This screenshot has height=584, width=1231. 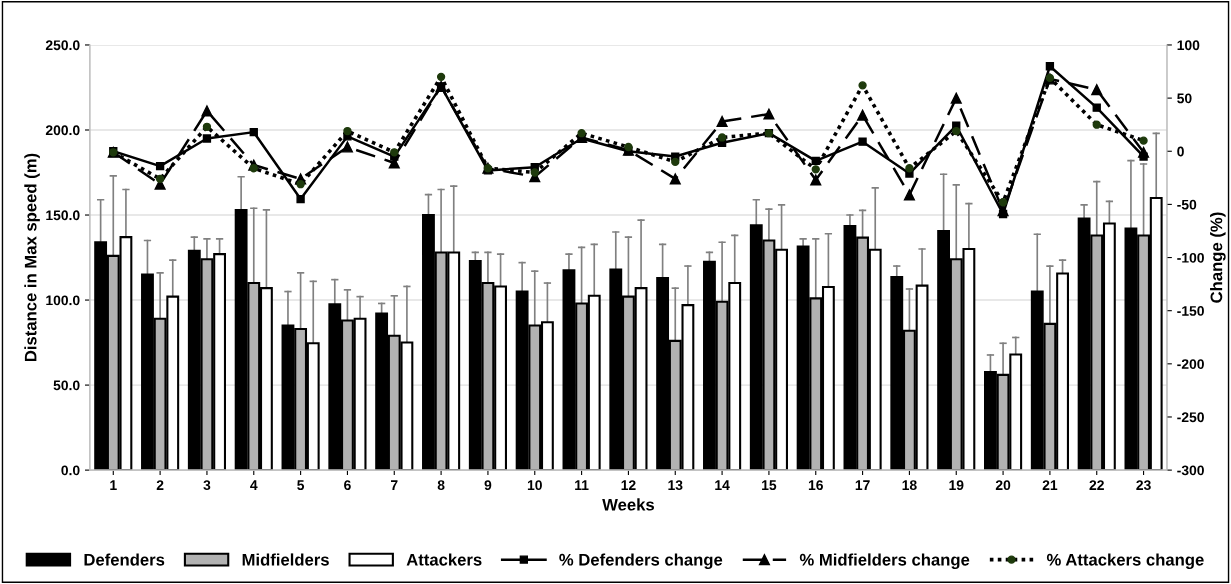 I want to click on legend-label: % Defenders change, so click(x=641, y=561).